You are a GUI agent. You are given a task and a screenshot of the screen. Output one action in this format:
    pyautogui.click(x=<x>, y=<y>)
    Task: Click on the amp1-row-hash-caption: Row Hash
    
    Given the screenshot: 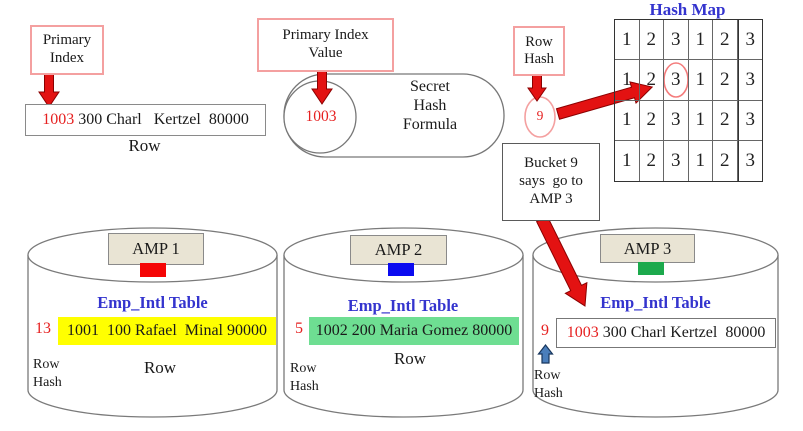 What is the action you would take?
    pyautogui.click(x=47, y=373)
    